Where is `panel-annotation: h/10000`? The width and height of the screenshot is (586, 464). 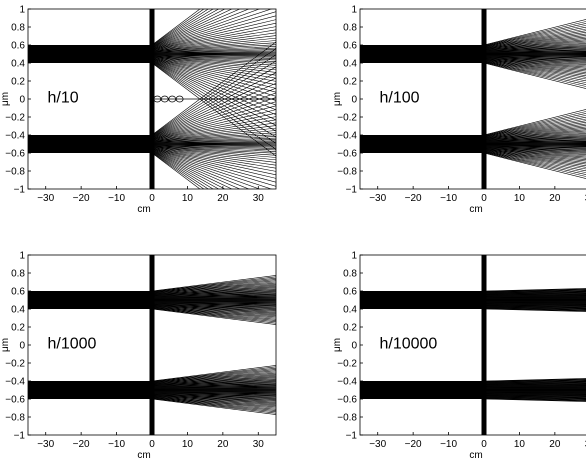 panel-annotation: h/10000 is located at coordinates (408, 344).